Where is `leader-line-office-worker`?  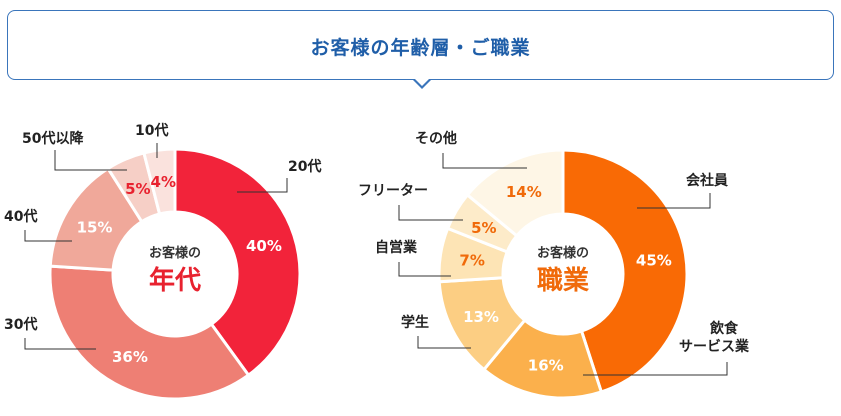
leader-line-office-worker is located at coordinates (674, 201).